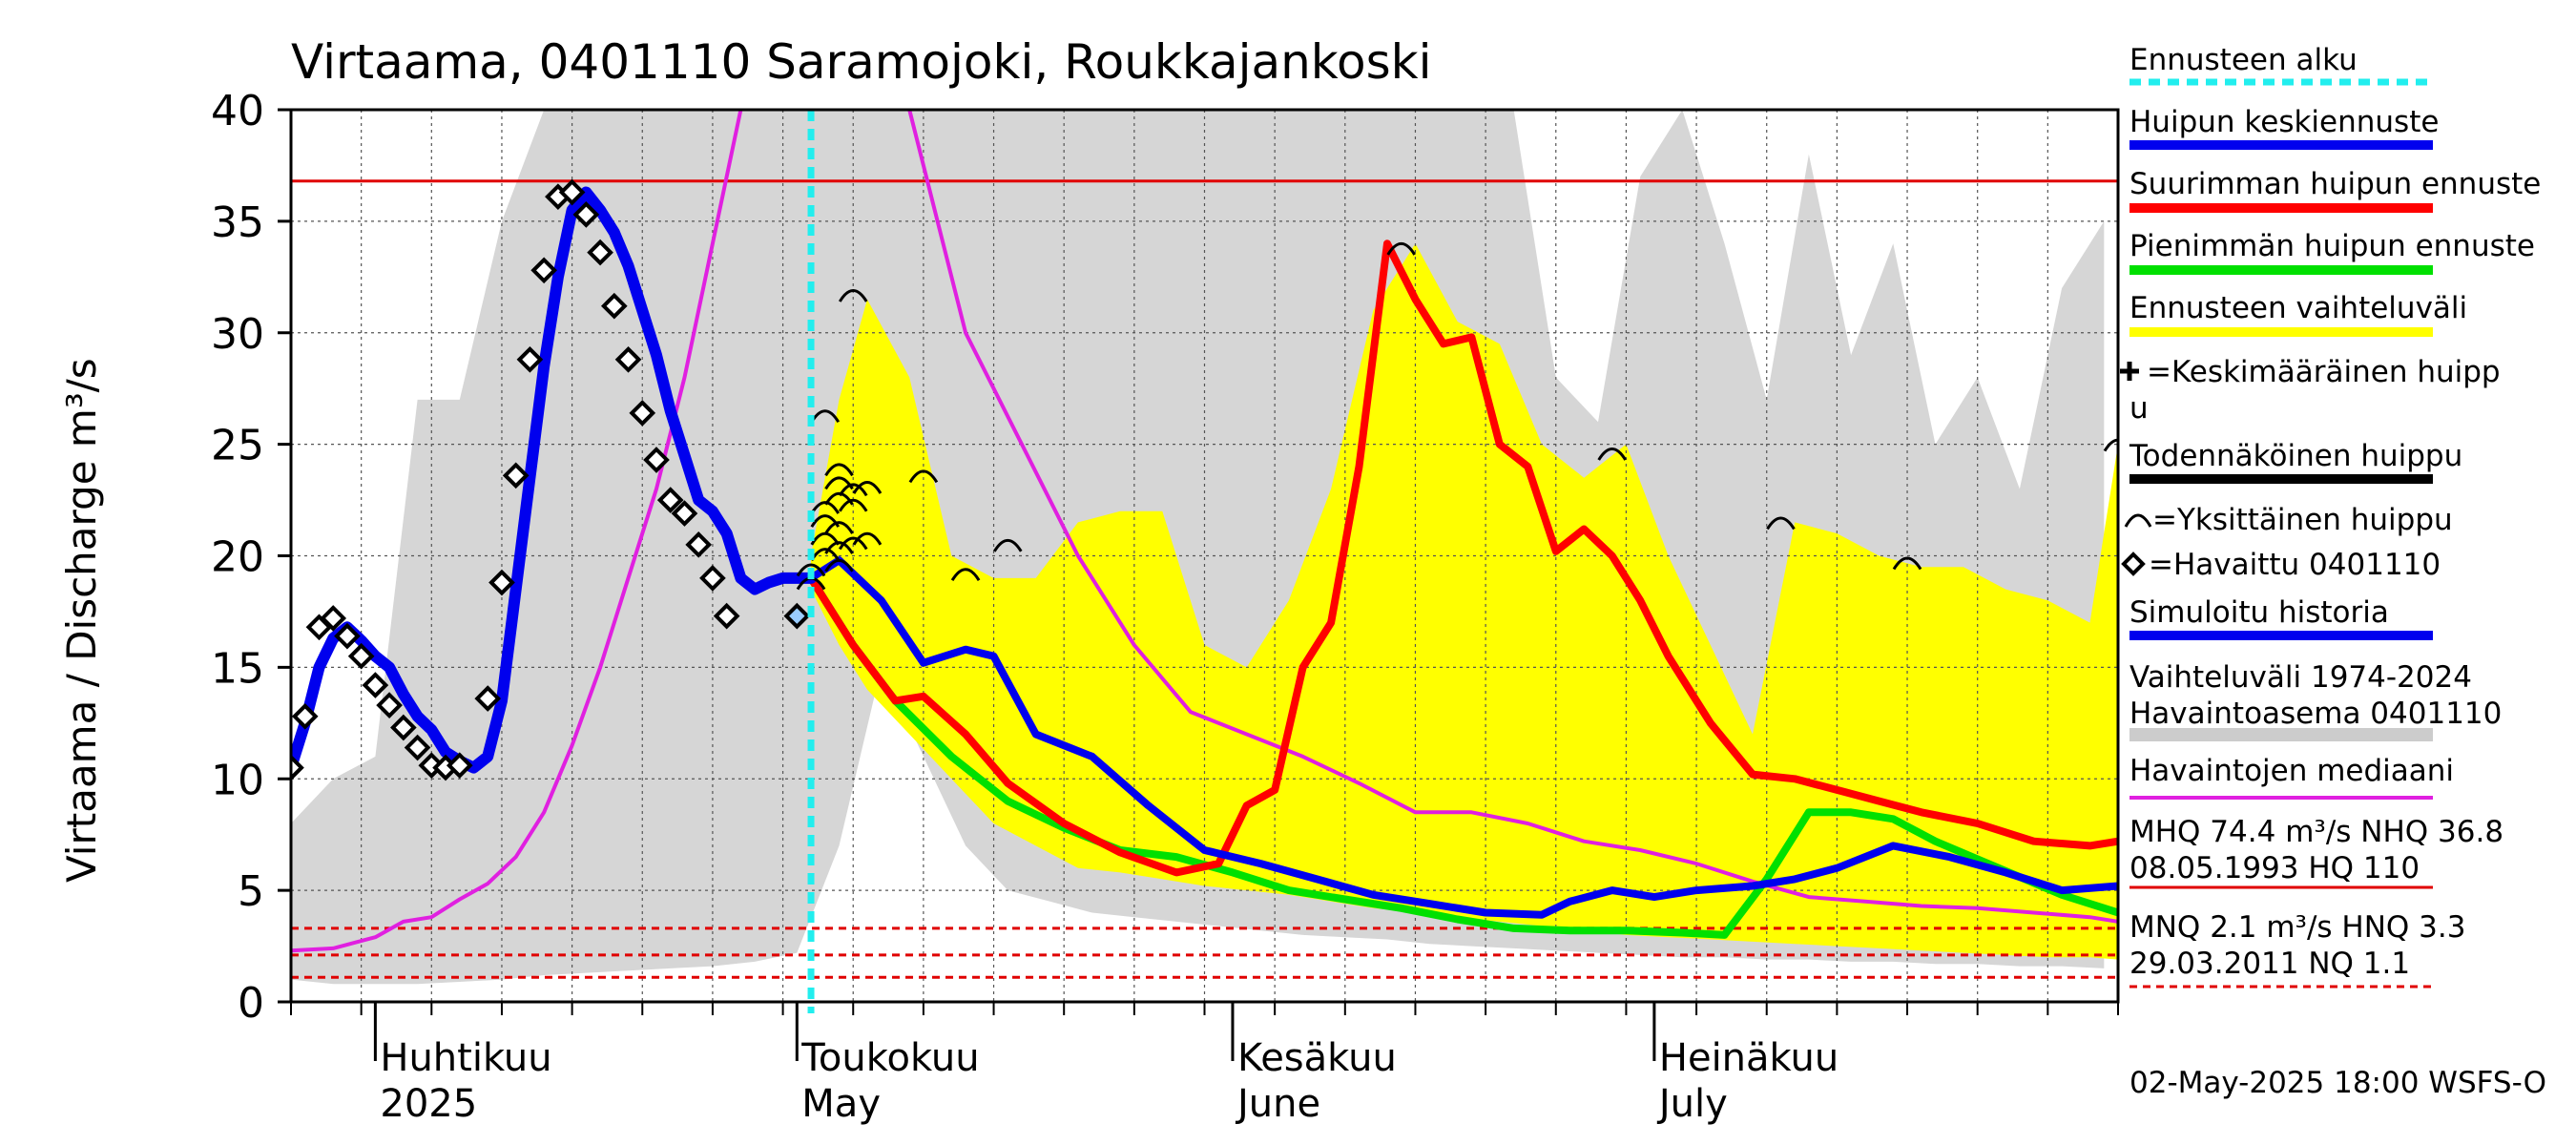 The height and width of the screenshot is (1145, 2576). What do you see at coordinates (1317, 1058) in the screenshot?
I see `x-month-label-fi: Kesäkuu` at bounding box center [1317, 1058].